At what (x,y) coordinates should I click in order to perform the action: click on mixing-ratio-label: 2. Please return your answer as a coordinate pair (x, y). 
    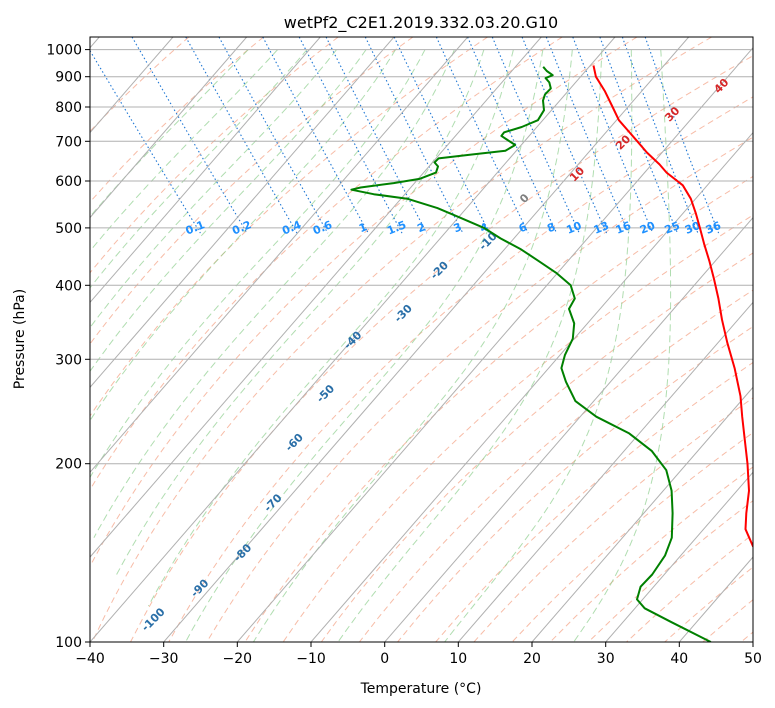
    Looking at the image, I should click on (421, 227).